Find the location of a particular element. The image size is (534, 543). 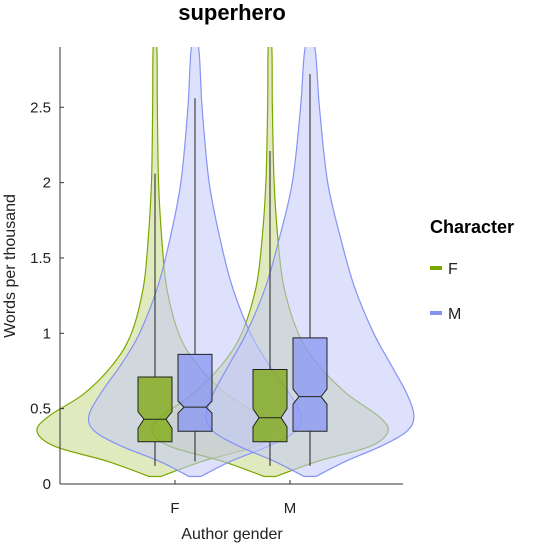

box-M-in-F is located at coordinates (195, 392).